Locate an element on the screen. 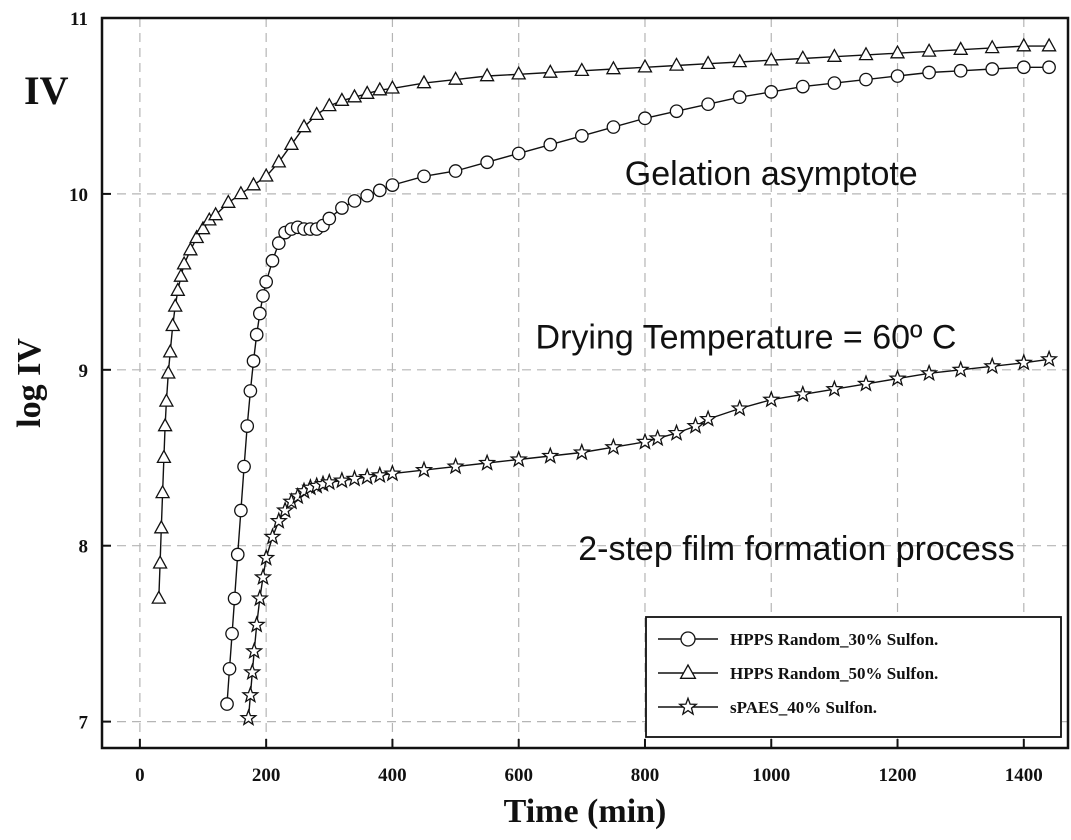  y-tick-label: 11 is located at coordinates (79, 19).